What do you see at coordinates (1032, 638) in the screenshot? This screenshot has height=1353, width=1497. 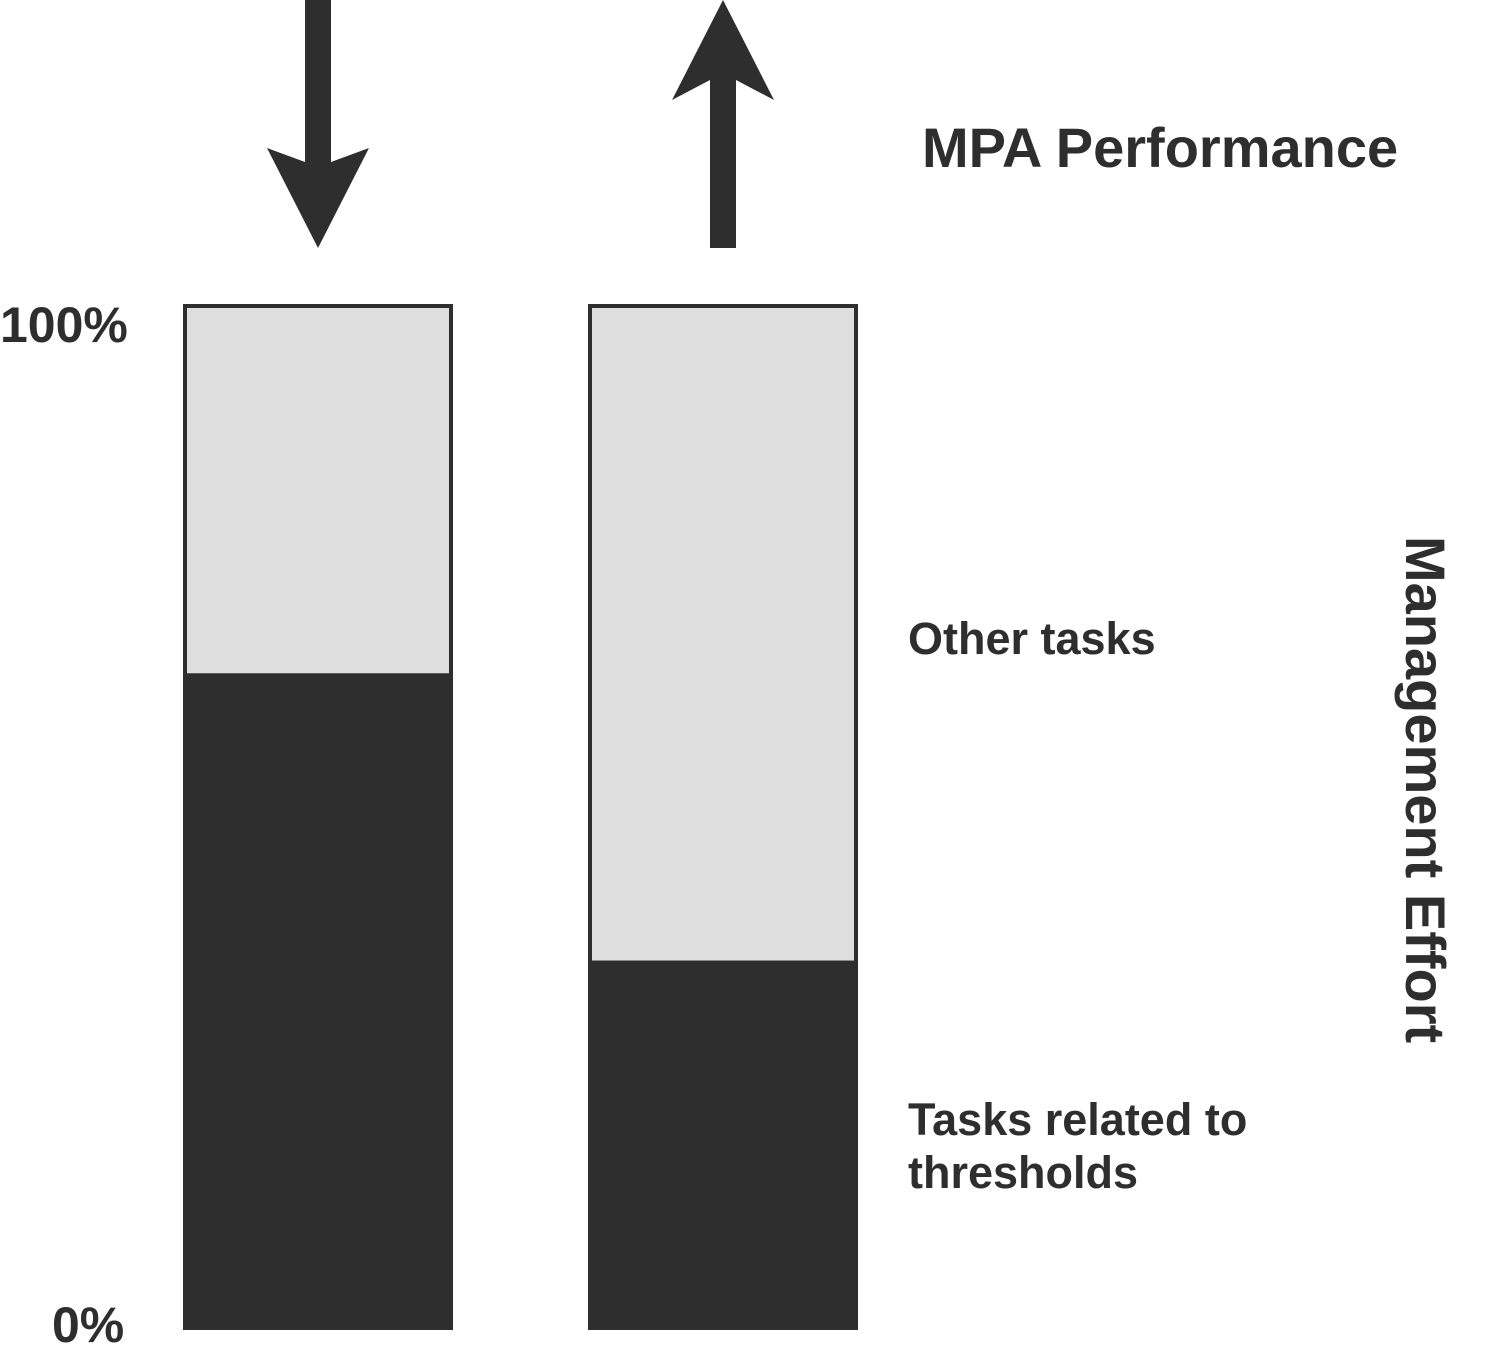 I see `legend-label-other-tasks: Other tasks` at bounding box center [1032, 638].